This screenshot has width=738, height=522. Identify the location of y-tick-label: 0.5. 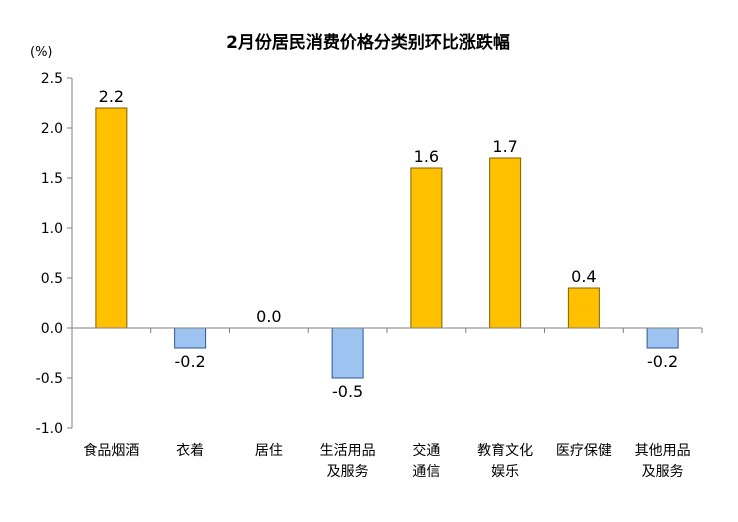
(52, 279).